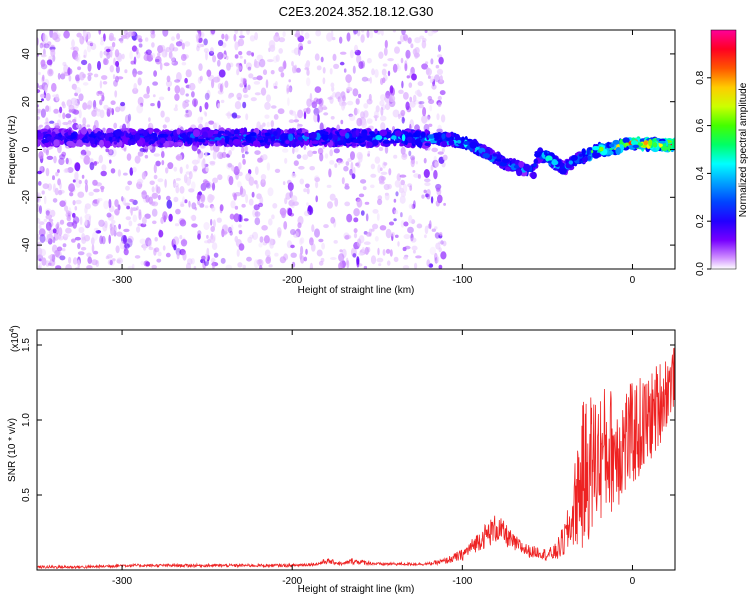 The height and width of the screenshot is (600, 750). Describe the element at coordinates (292, 280) in the screenshot. I see `spectrogram-x-tick-label: -200` at that location.